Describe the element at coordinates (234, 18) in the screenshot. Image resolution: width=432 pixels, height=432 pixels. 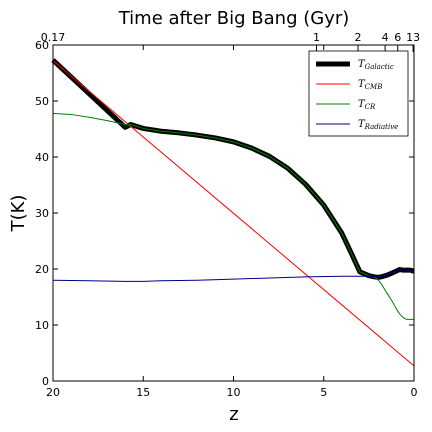
I see `chart-title: Time after Big Bang (Gyr)` at that location.